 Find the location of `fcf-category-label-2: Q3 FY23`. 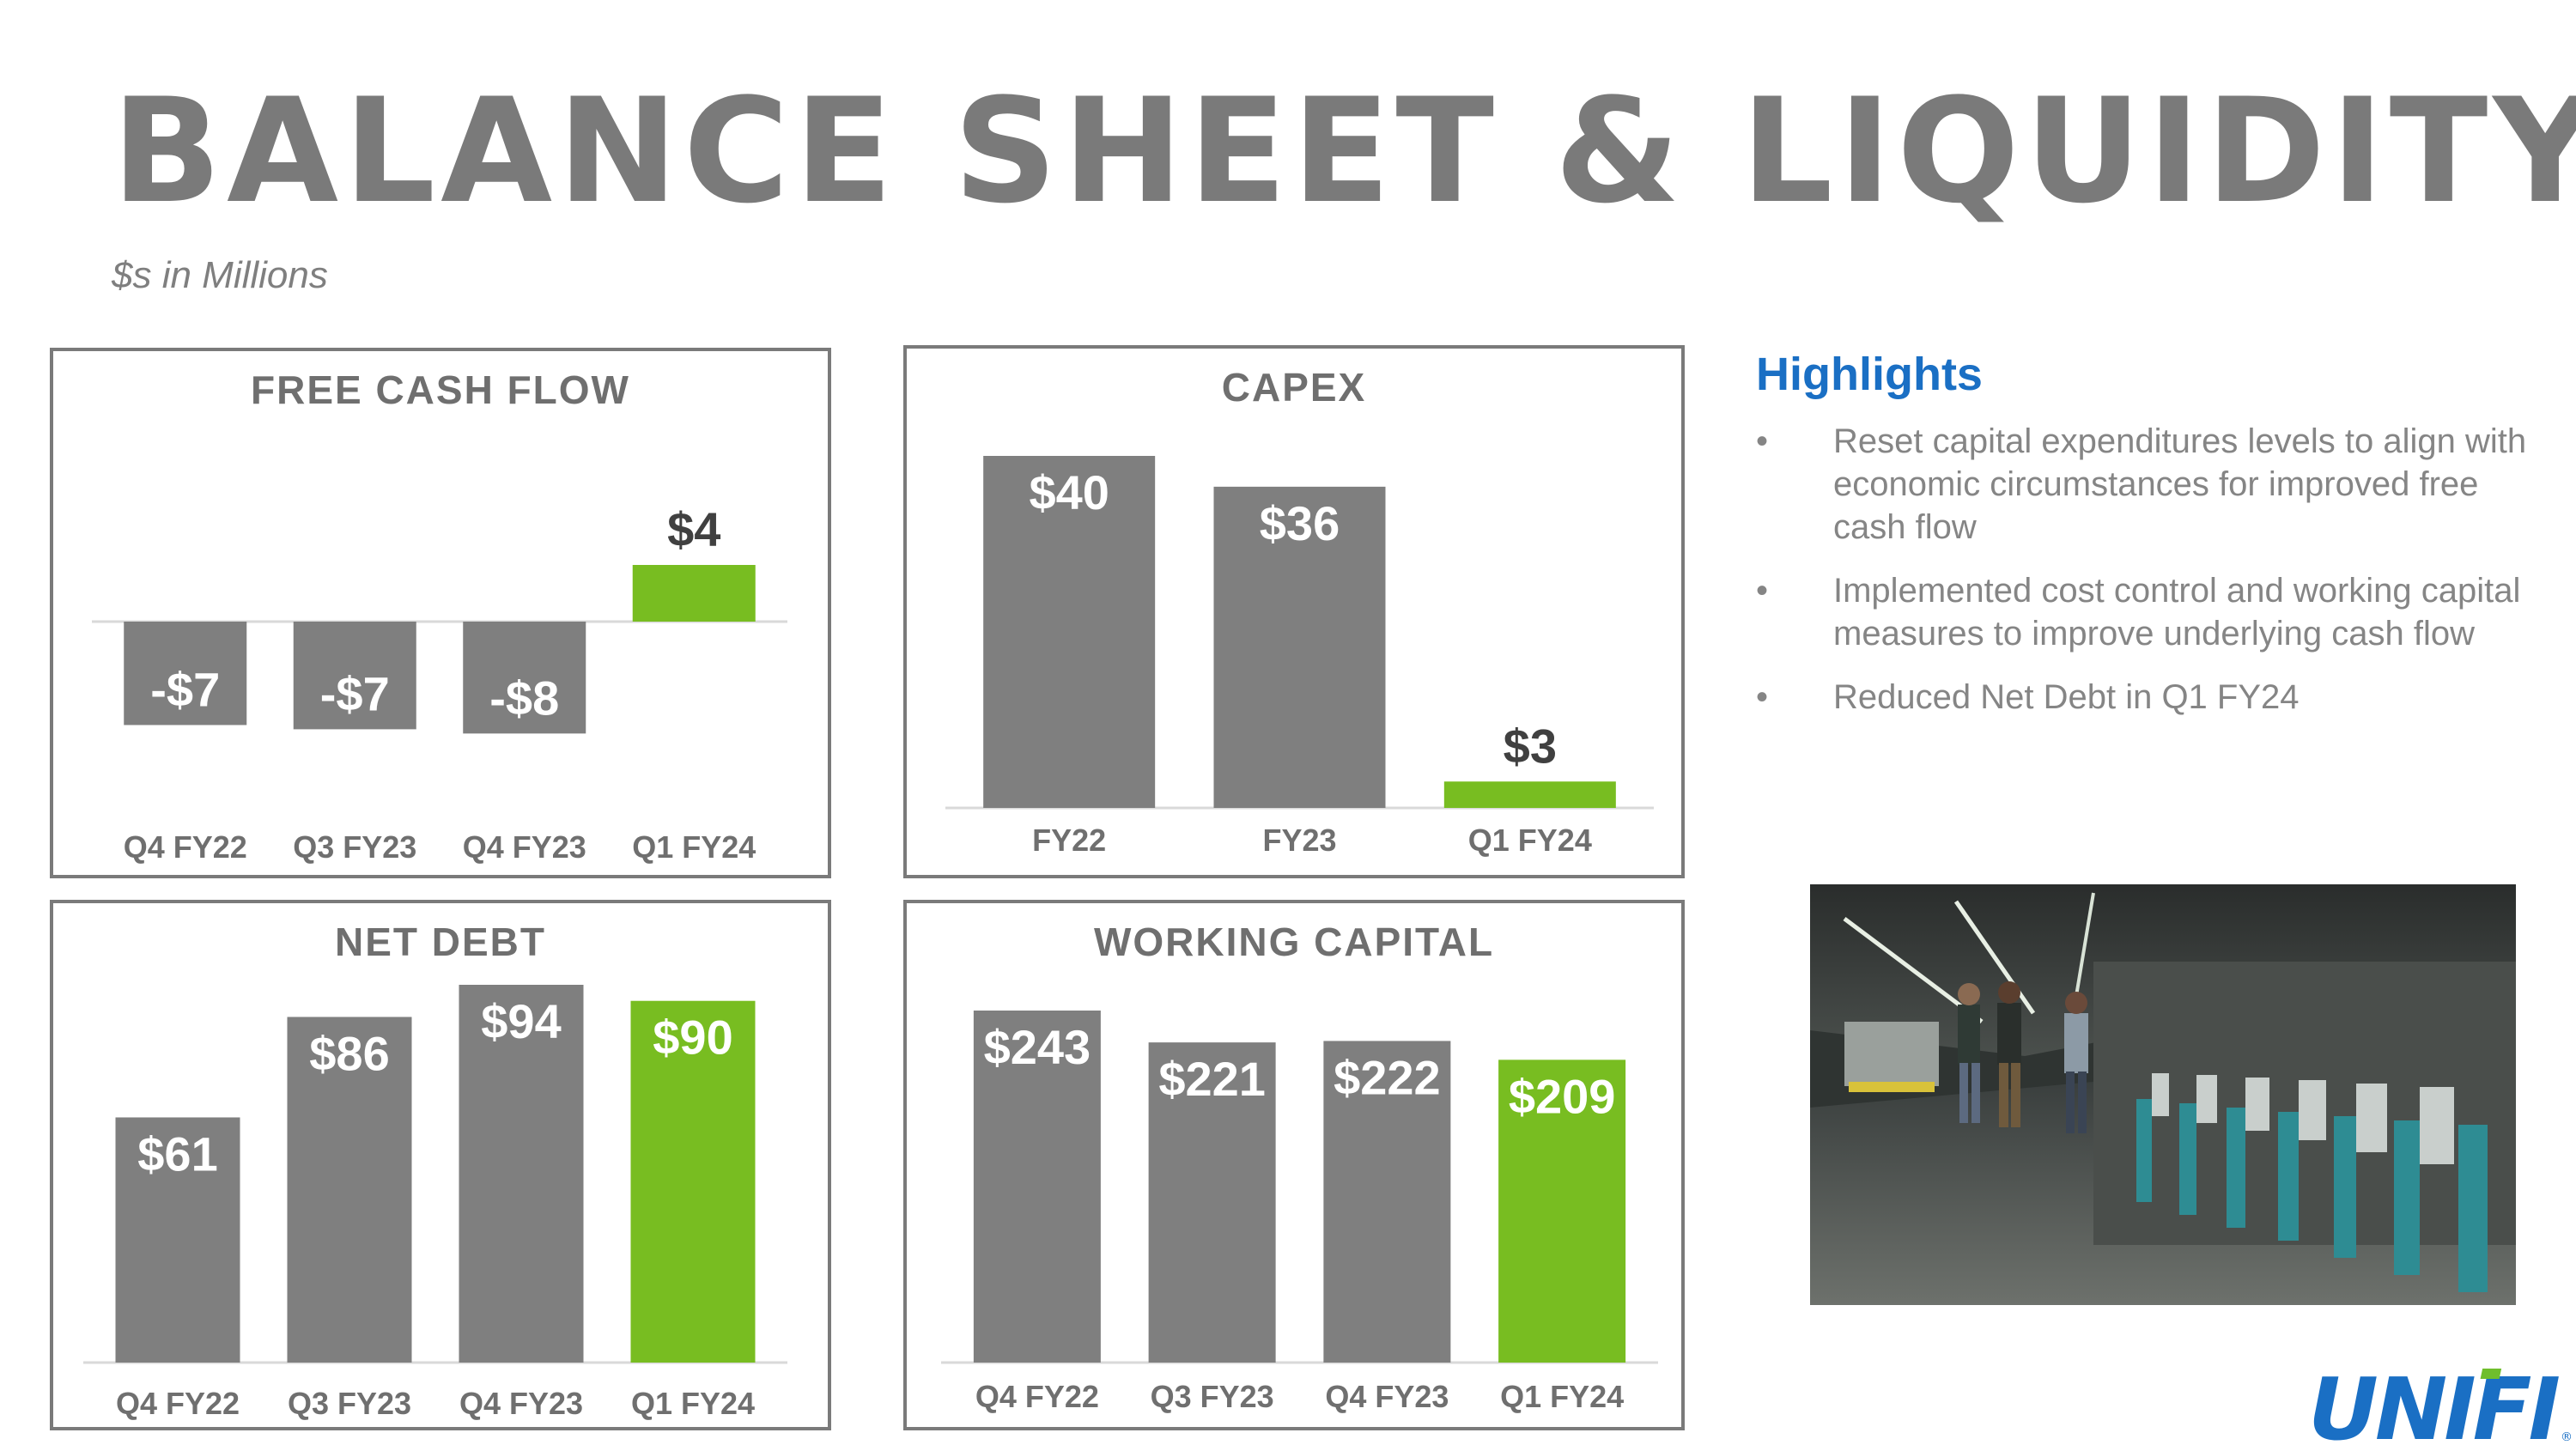

fcf-category-label-2: Q3 FY23 is located at coordinates (355, 847).